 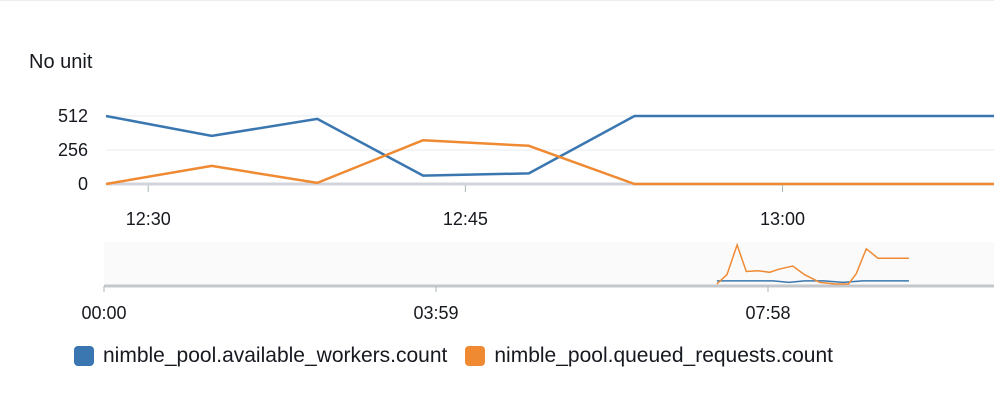 What do you see at coordinates (84, 356) in the screenshot?
I see `legend-swatch-available-workers` at bounding box center [84, 356].